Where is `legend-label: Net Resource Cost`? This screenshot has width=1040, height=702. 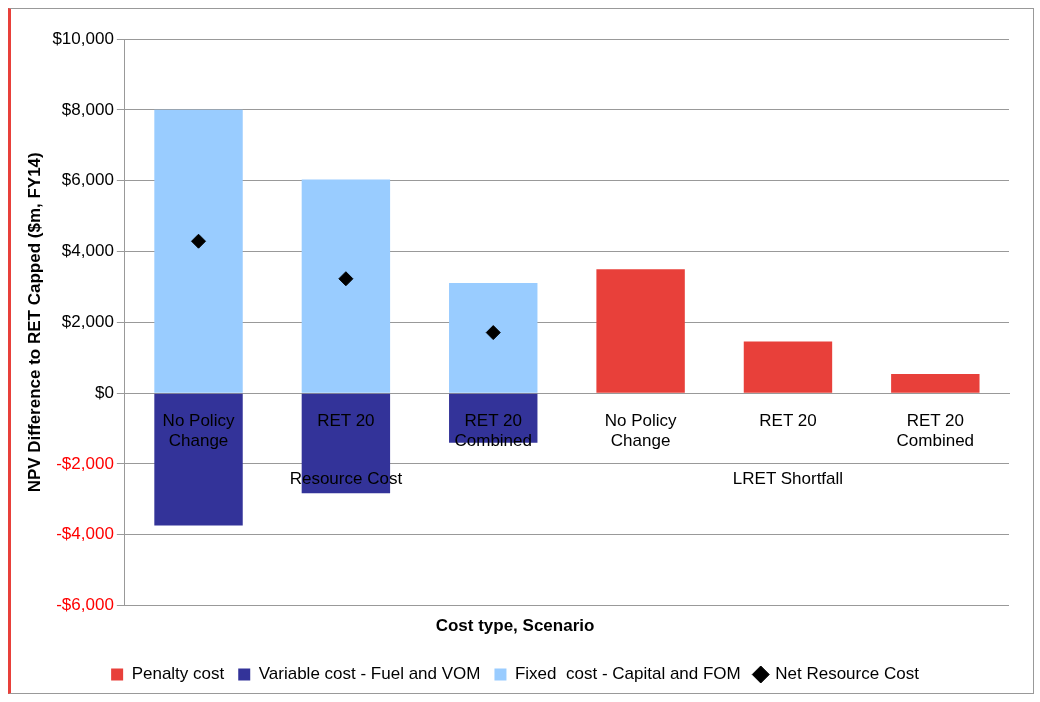
legend-label: Net Resource Cost is located at coordinates (847, 674).